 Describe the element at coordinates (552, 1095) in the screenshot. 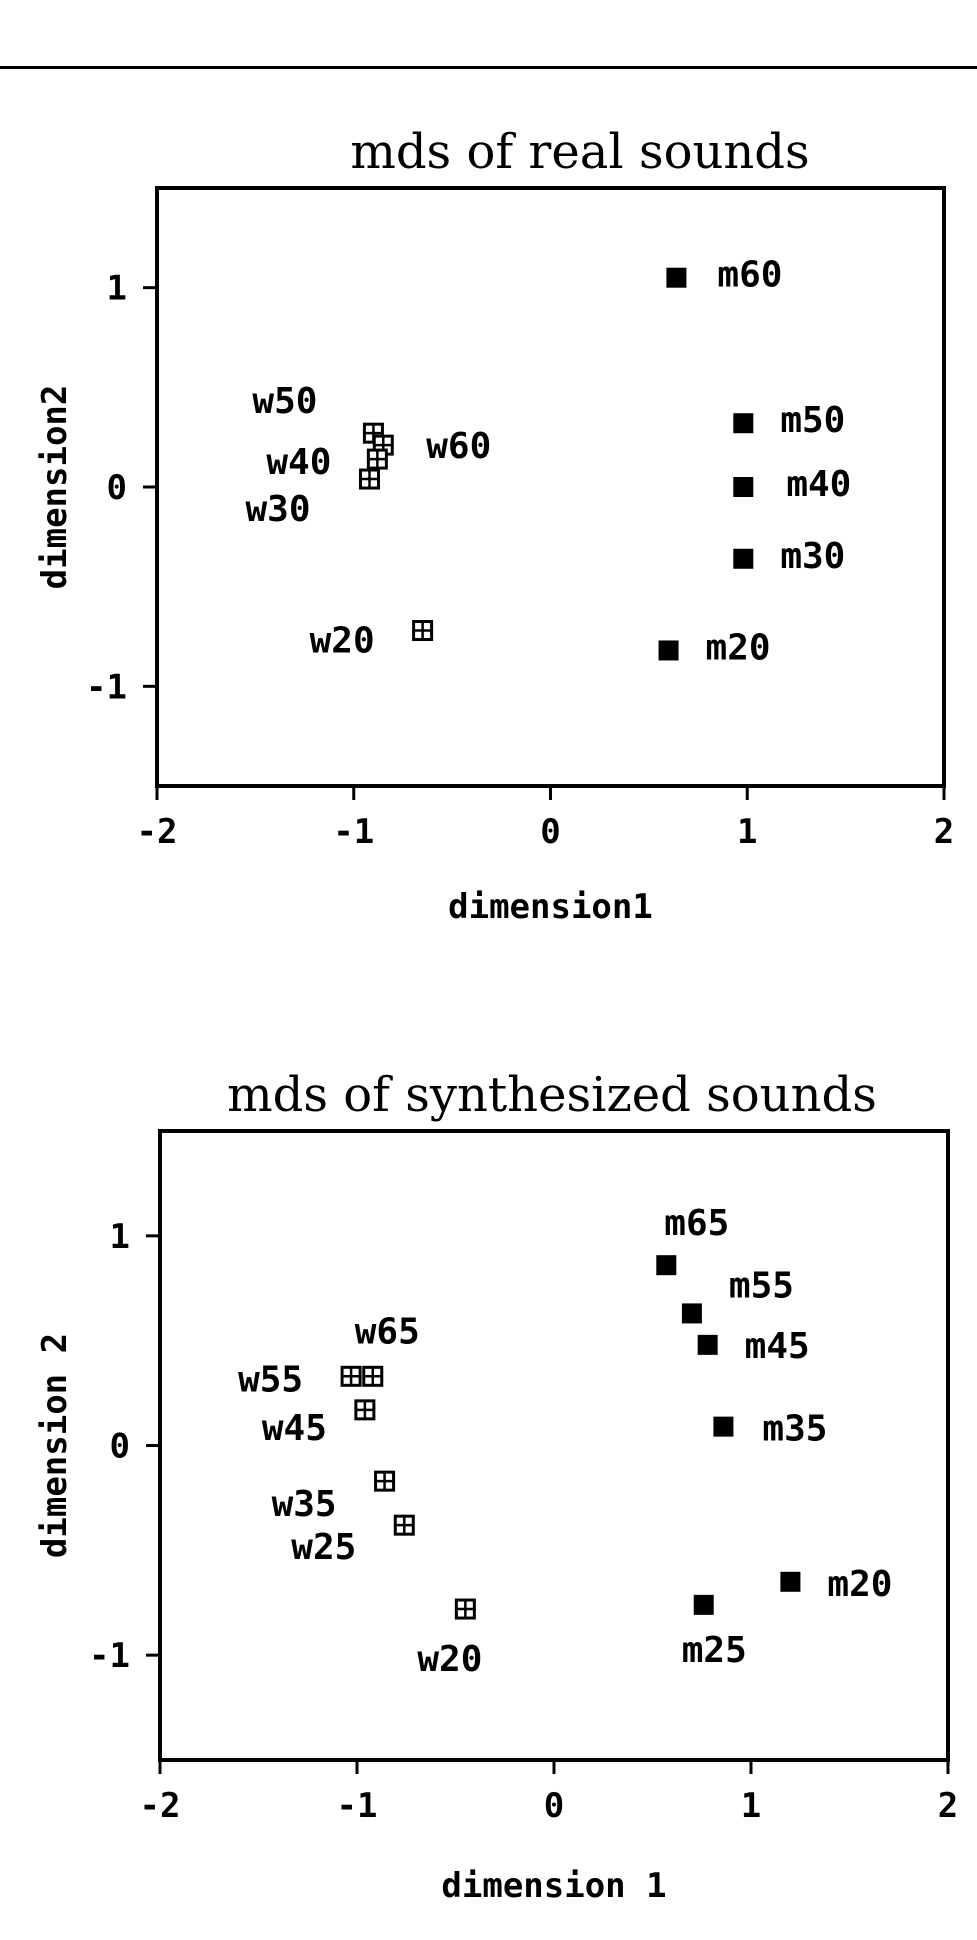

I see `chart-title: mds of synthesized sounds` at that location.